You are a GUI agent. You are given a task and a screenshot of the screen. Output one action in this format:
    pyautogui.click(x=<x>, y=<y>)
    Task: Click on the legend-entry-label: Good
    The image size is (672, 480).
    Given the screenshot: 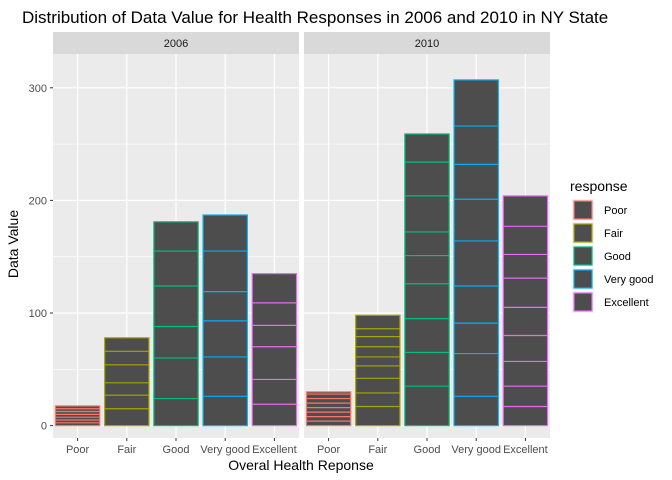 What is the action you would take?
    pyautogui.click(x=617, y=257)
    